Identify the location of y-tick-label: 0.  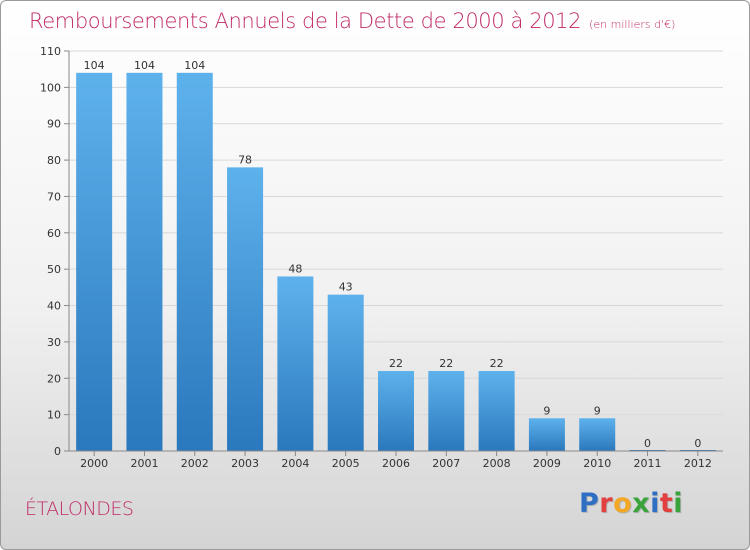
(57, 451).